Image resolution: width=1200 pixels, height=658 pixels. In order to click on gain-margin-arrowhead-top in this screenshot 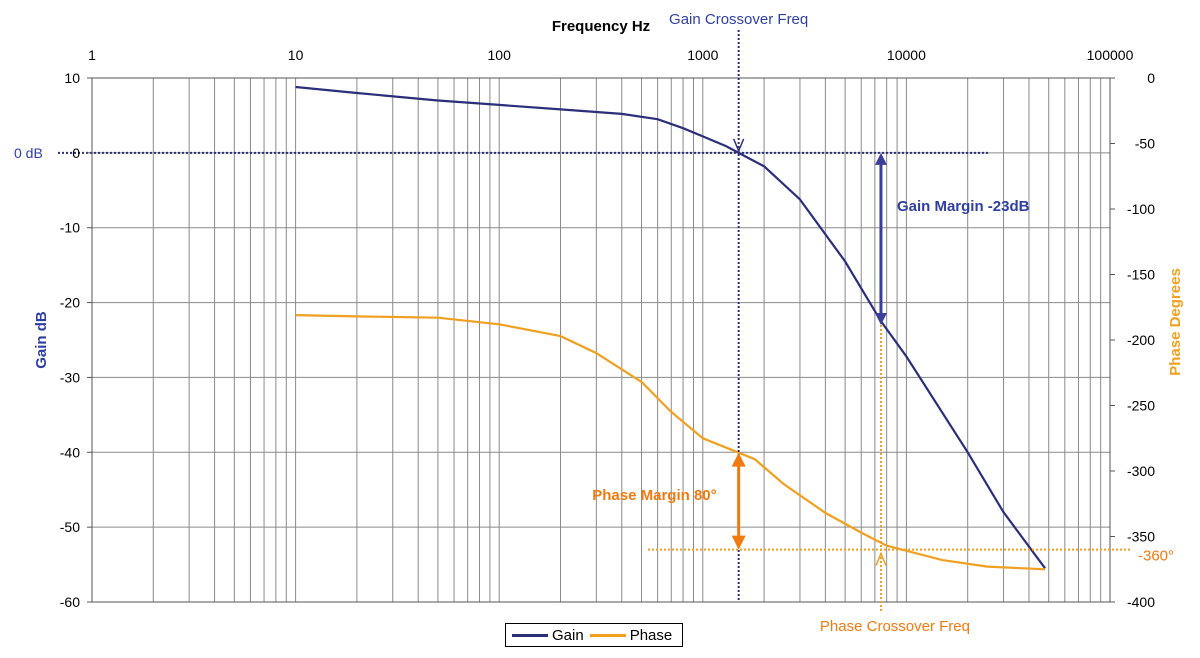, I will do `click(880, 158)`.